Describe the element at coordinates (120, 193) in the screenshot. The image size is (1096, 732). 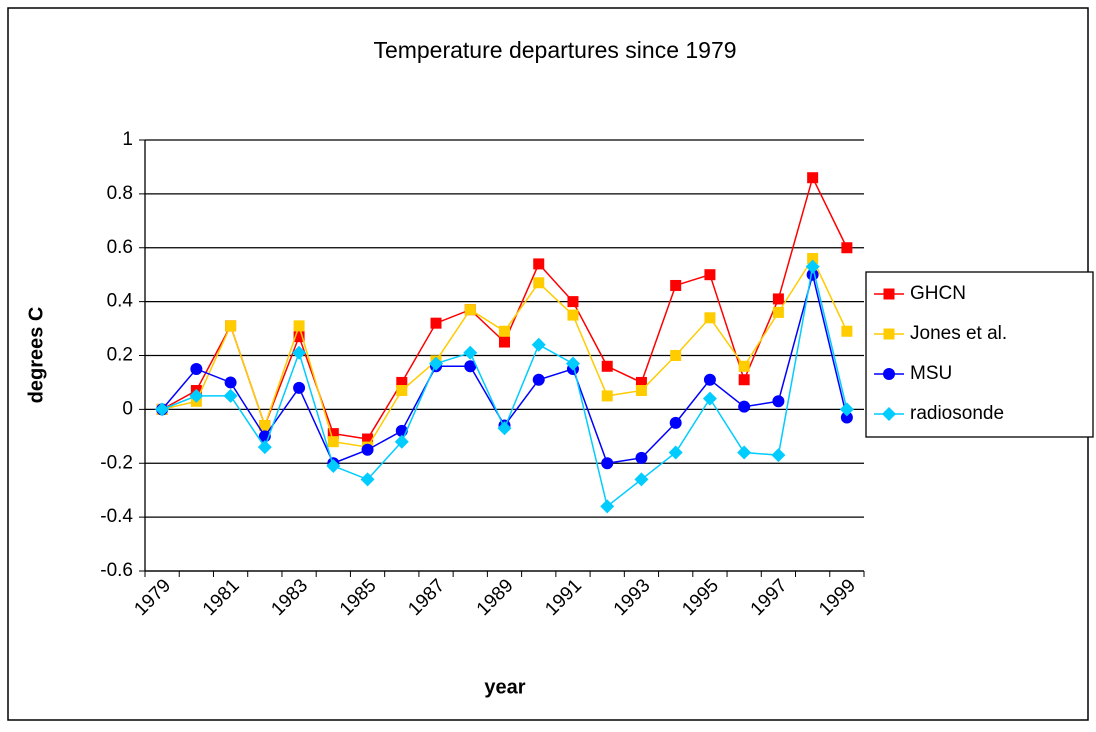
I see `y-tick-label: 0.8` at that location.